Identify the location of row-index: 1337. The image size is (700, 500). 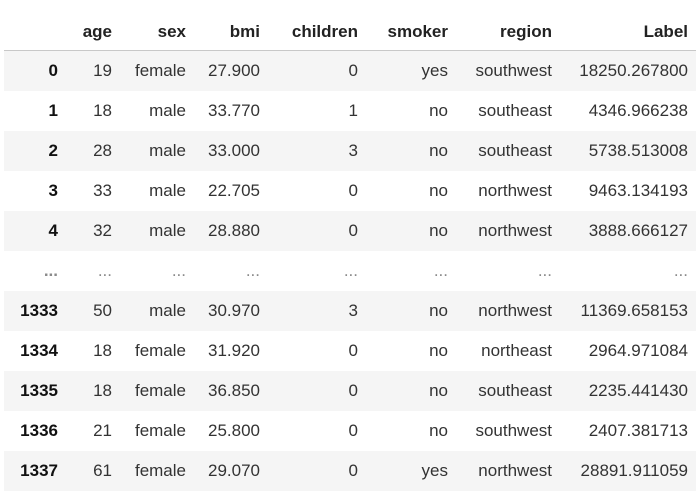
(39, 470).